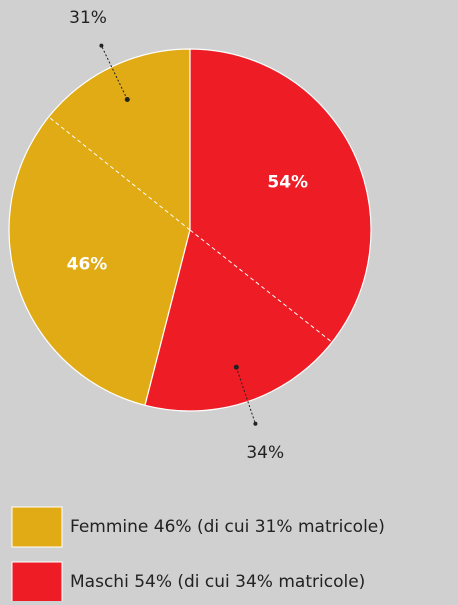  I want to click on sub-label: 34%, so click(265, 453).